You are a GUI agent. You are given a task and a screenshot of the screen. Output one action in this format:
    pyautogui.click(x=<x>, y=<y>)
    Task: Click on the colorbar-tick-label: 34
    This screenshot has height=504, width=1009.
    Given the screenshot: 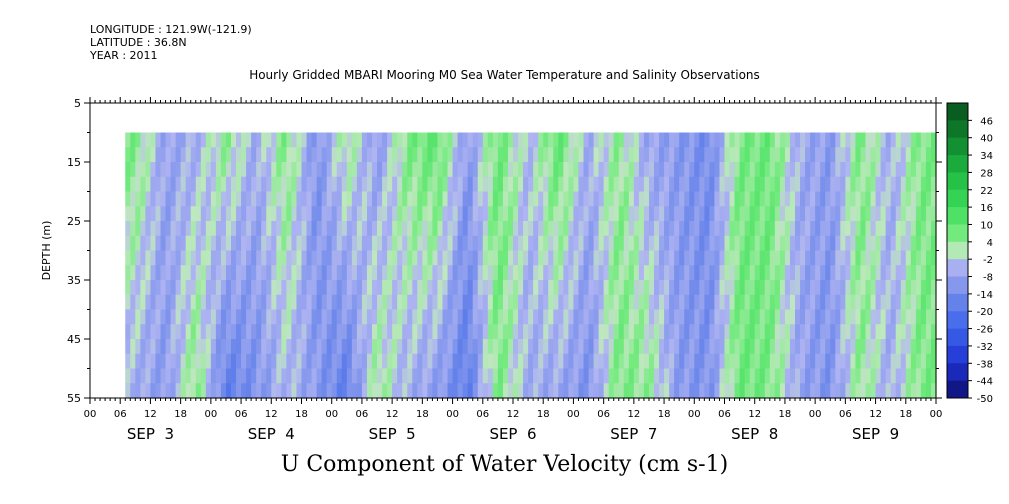 What is the action you would take?
    pyautogui.click(x=986, y=156)
    